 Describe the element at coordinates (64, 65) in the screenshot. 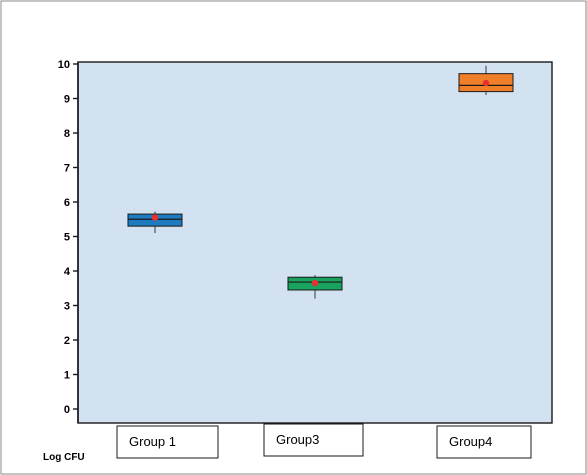

I see `y-tick-label: 10` at that location.